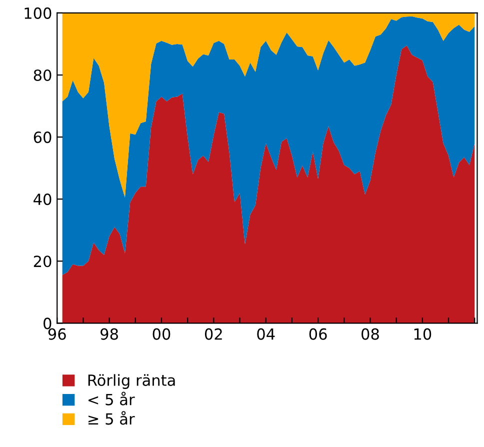  I want to click on legend-label: Rörlig ränta, so click(131, 381).